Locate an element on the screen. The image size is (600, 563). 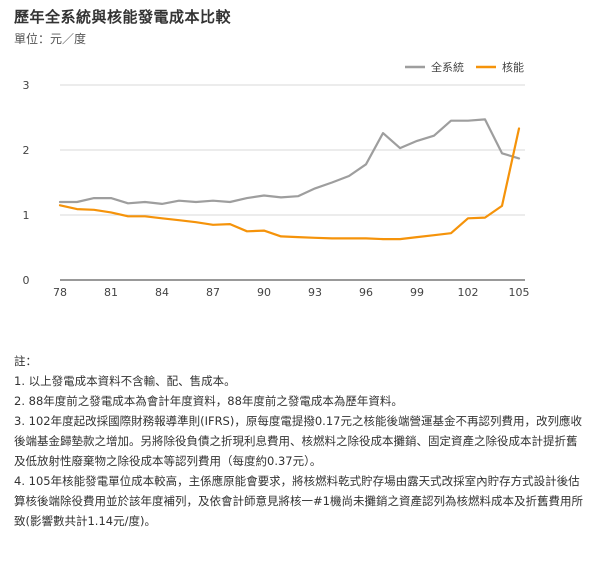
x-tick-label: 87 is located at coordinates (213, 292).